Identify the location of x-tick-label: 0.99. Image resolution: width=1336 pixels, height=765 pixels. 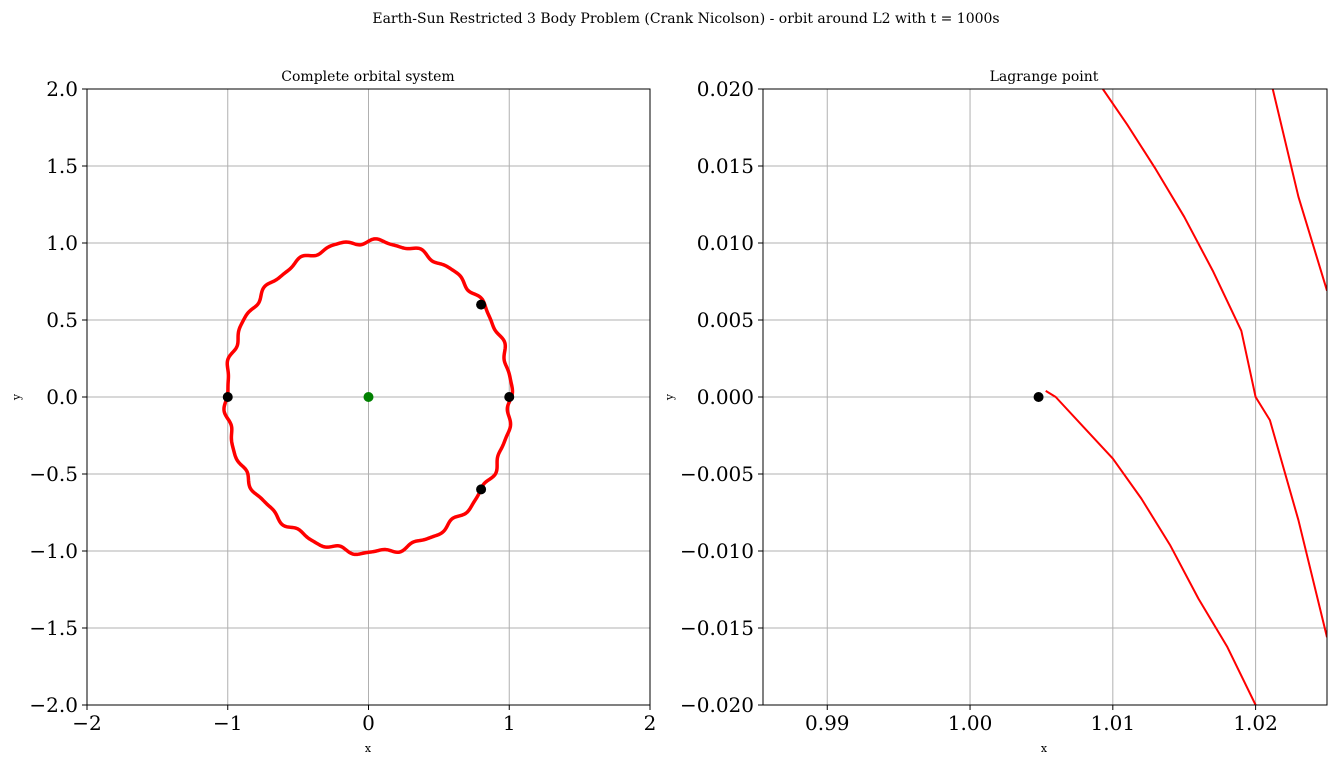
(827, 723).